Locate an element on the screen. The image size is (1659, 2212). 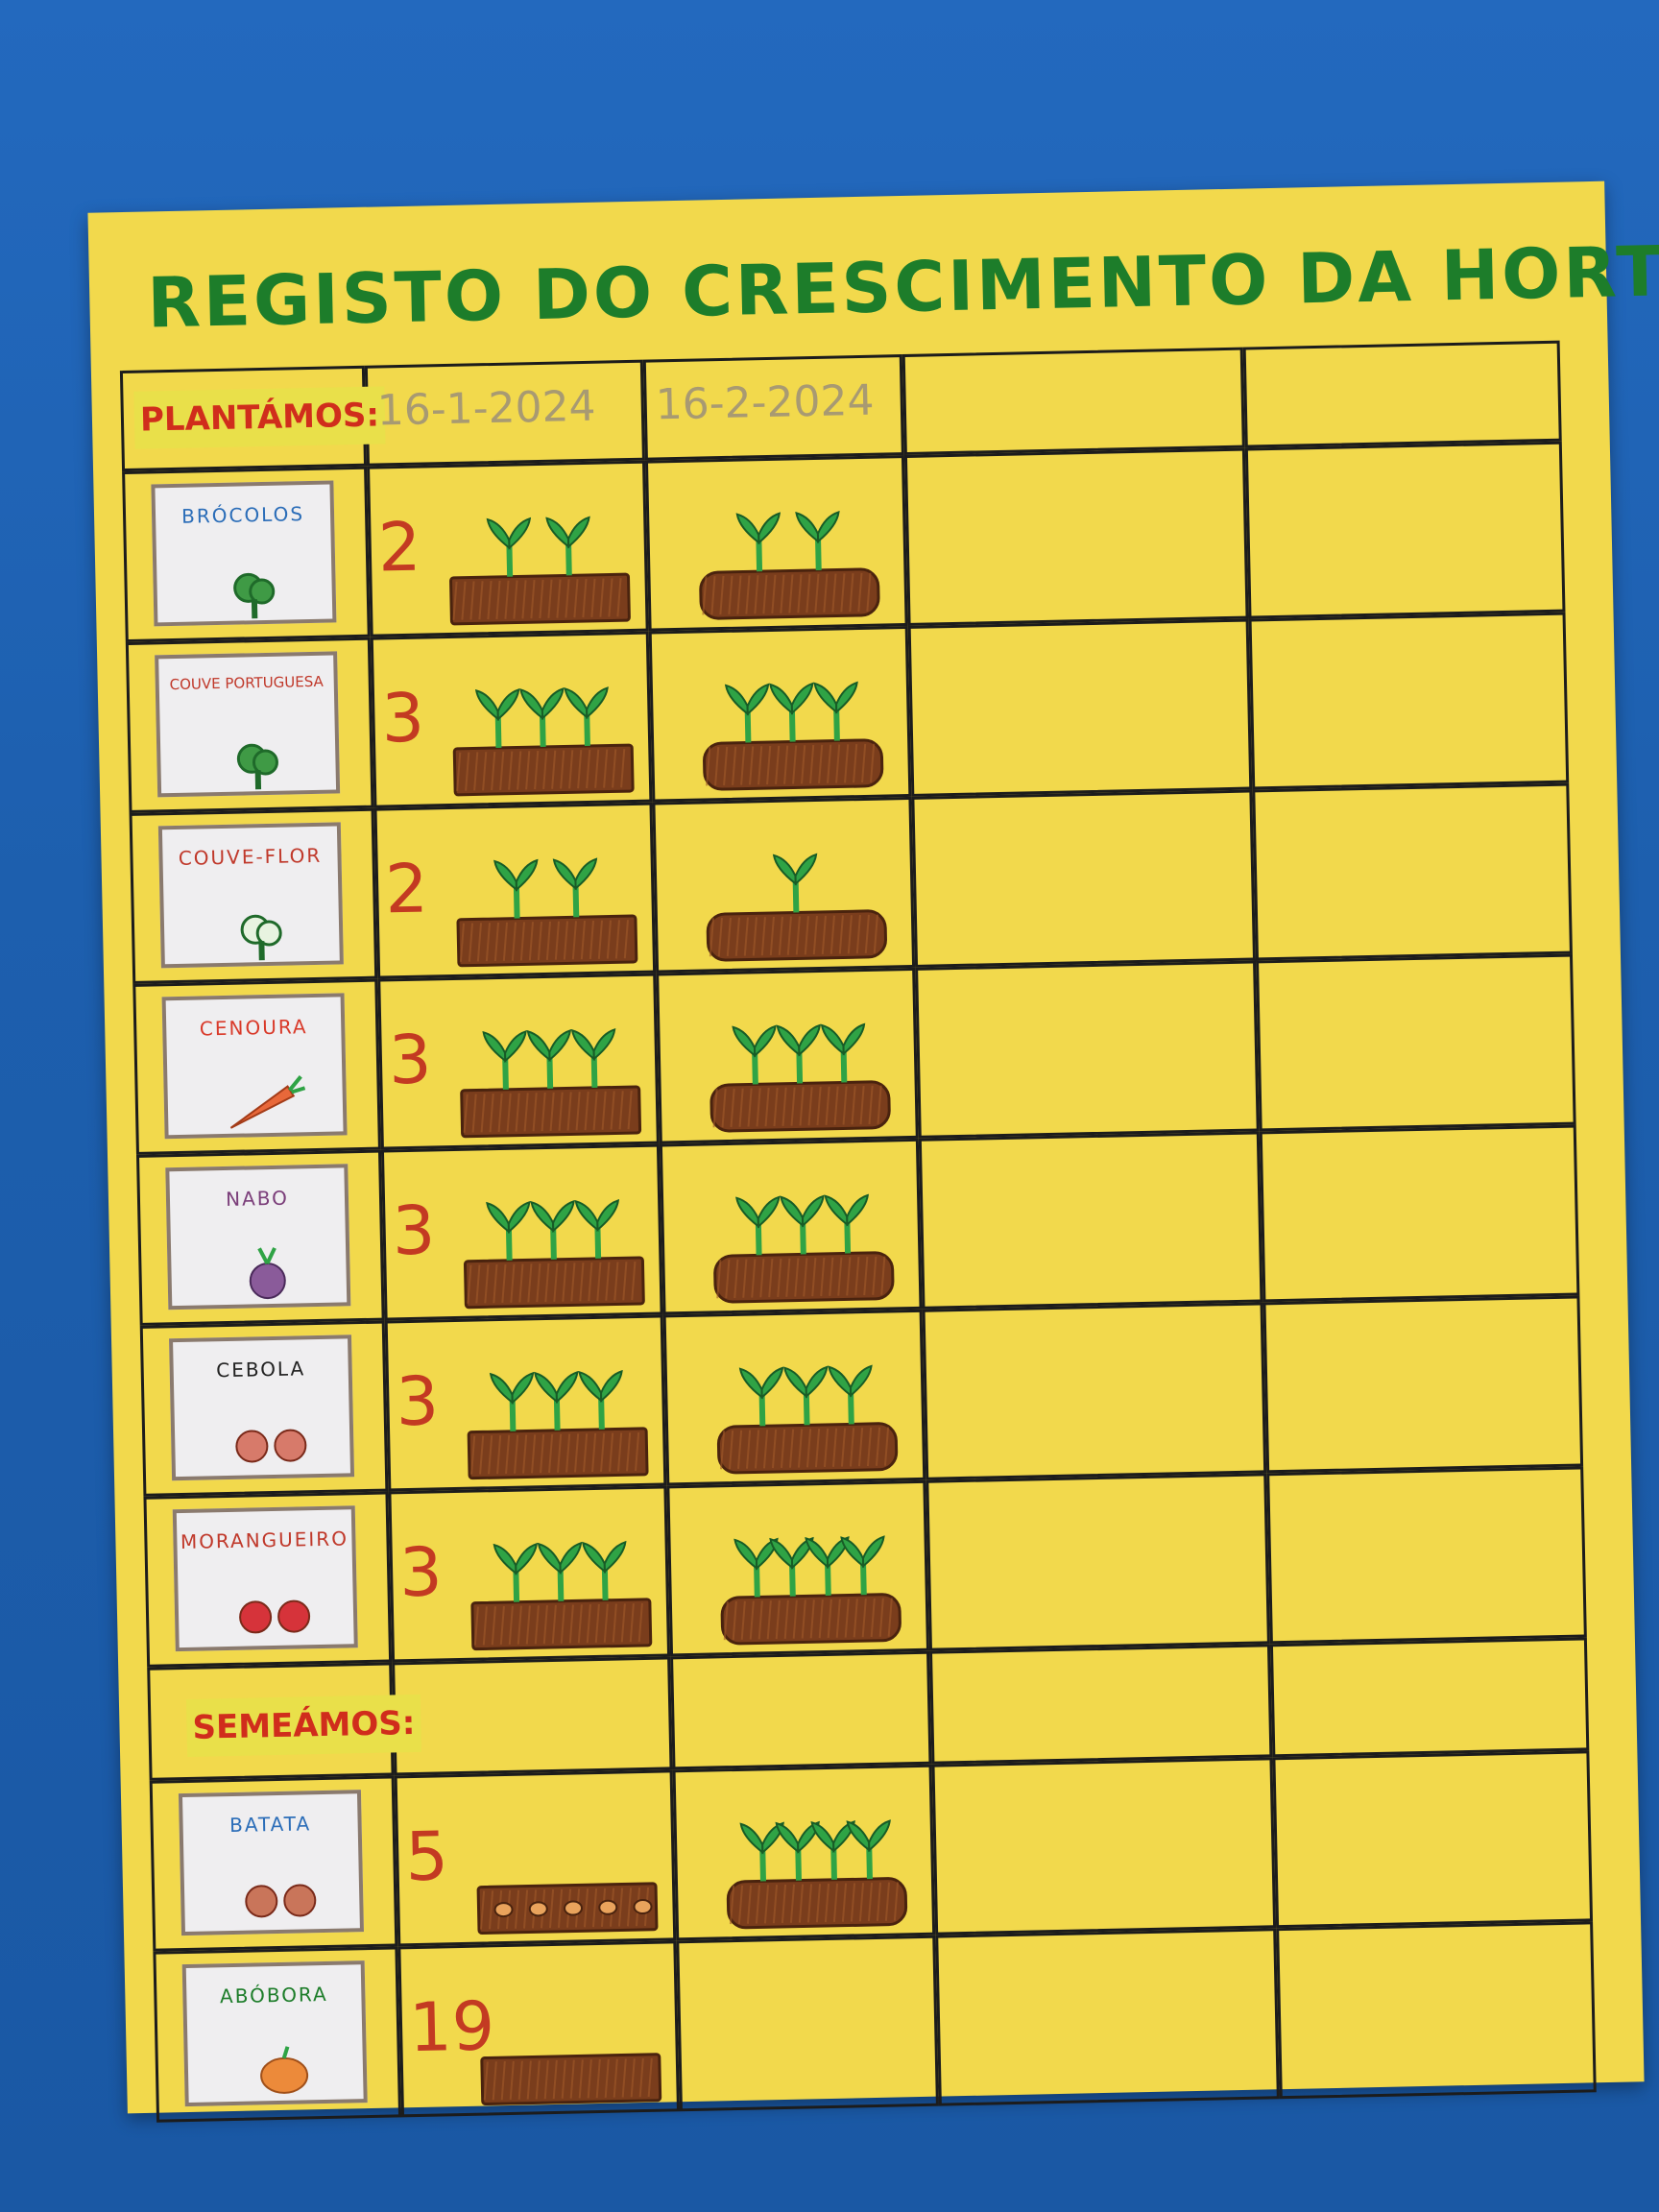
plant-name: COUVE PORTUGUESA is located at coordinates (247, 683).